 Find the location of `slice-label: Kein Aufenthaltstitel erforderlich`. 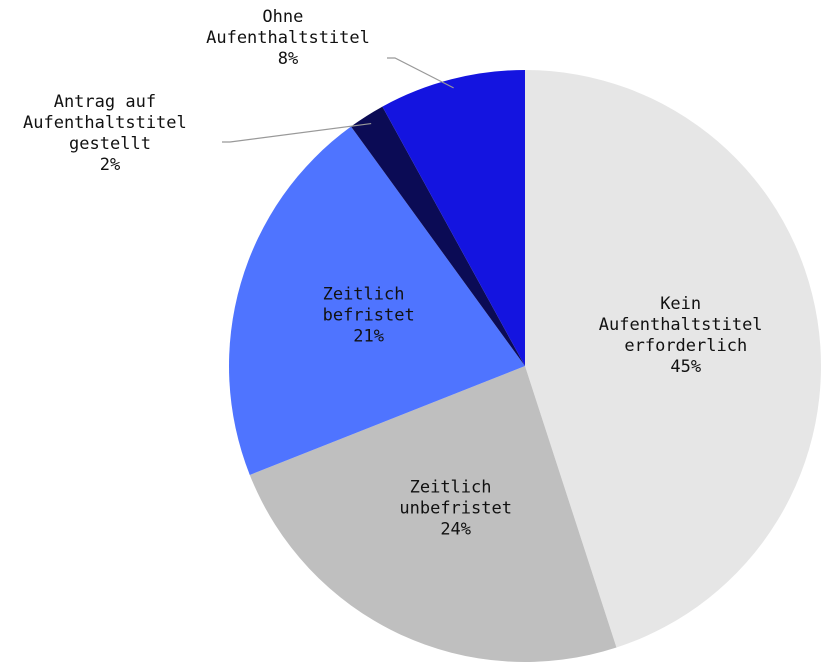

slice-label: Kein Aufenthaltstitel erforderlich is located at coordinates (686, 325).